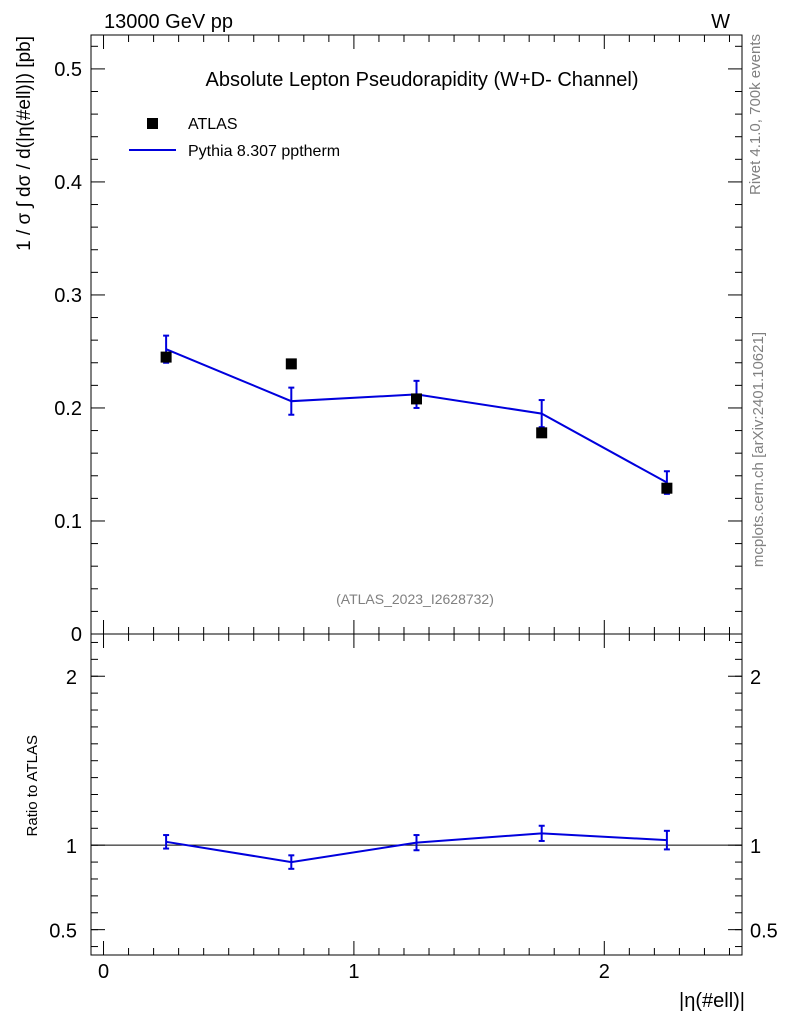 The width and height of the screenshot is (786, 1024). What do you see at coordinates (415, 599) in the screenshot?
I see `analysis-watermark: (ATLAS_2023_I2628732)` at bounding box center [415, 599].